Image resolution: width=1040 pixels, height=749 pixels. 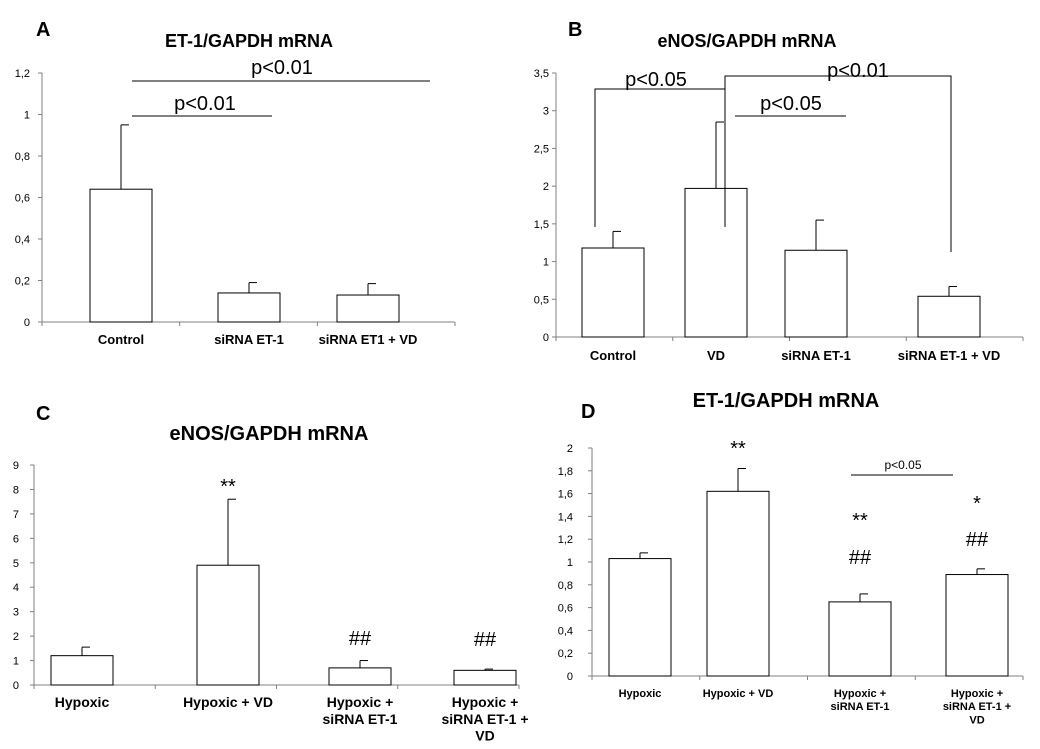 I want to click on y-tick-label: 7, so click(x=16, y=515).